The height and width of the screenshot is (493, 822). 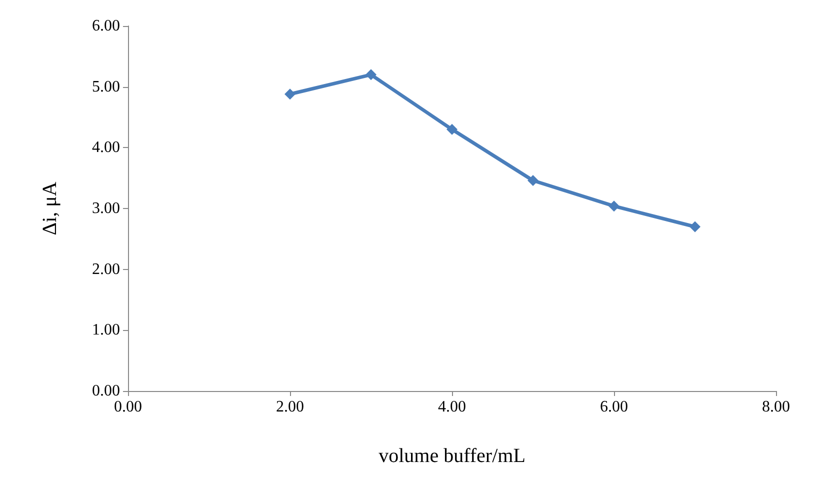 I want to click on y-axis-title: Δi, μA, so click(x=50, y=208).